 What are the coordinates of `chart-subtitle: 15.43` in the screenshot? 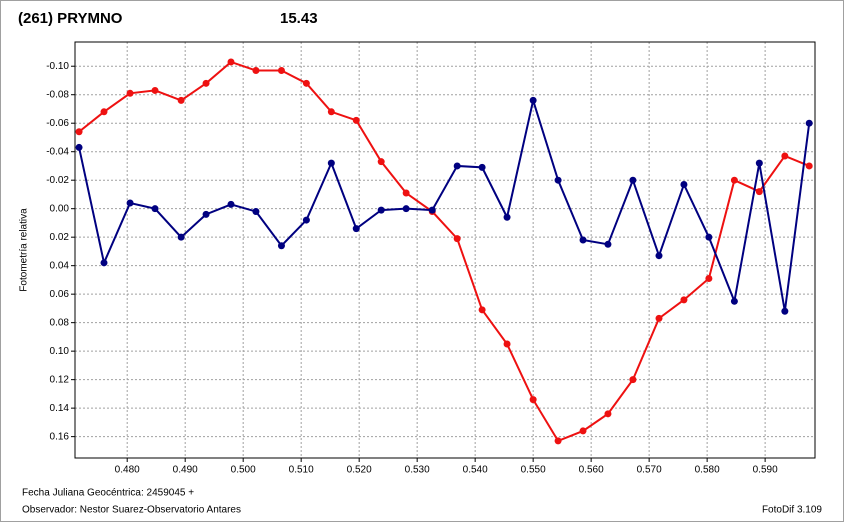 It's located at (299, 18).